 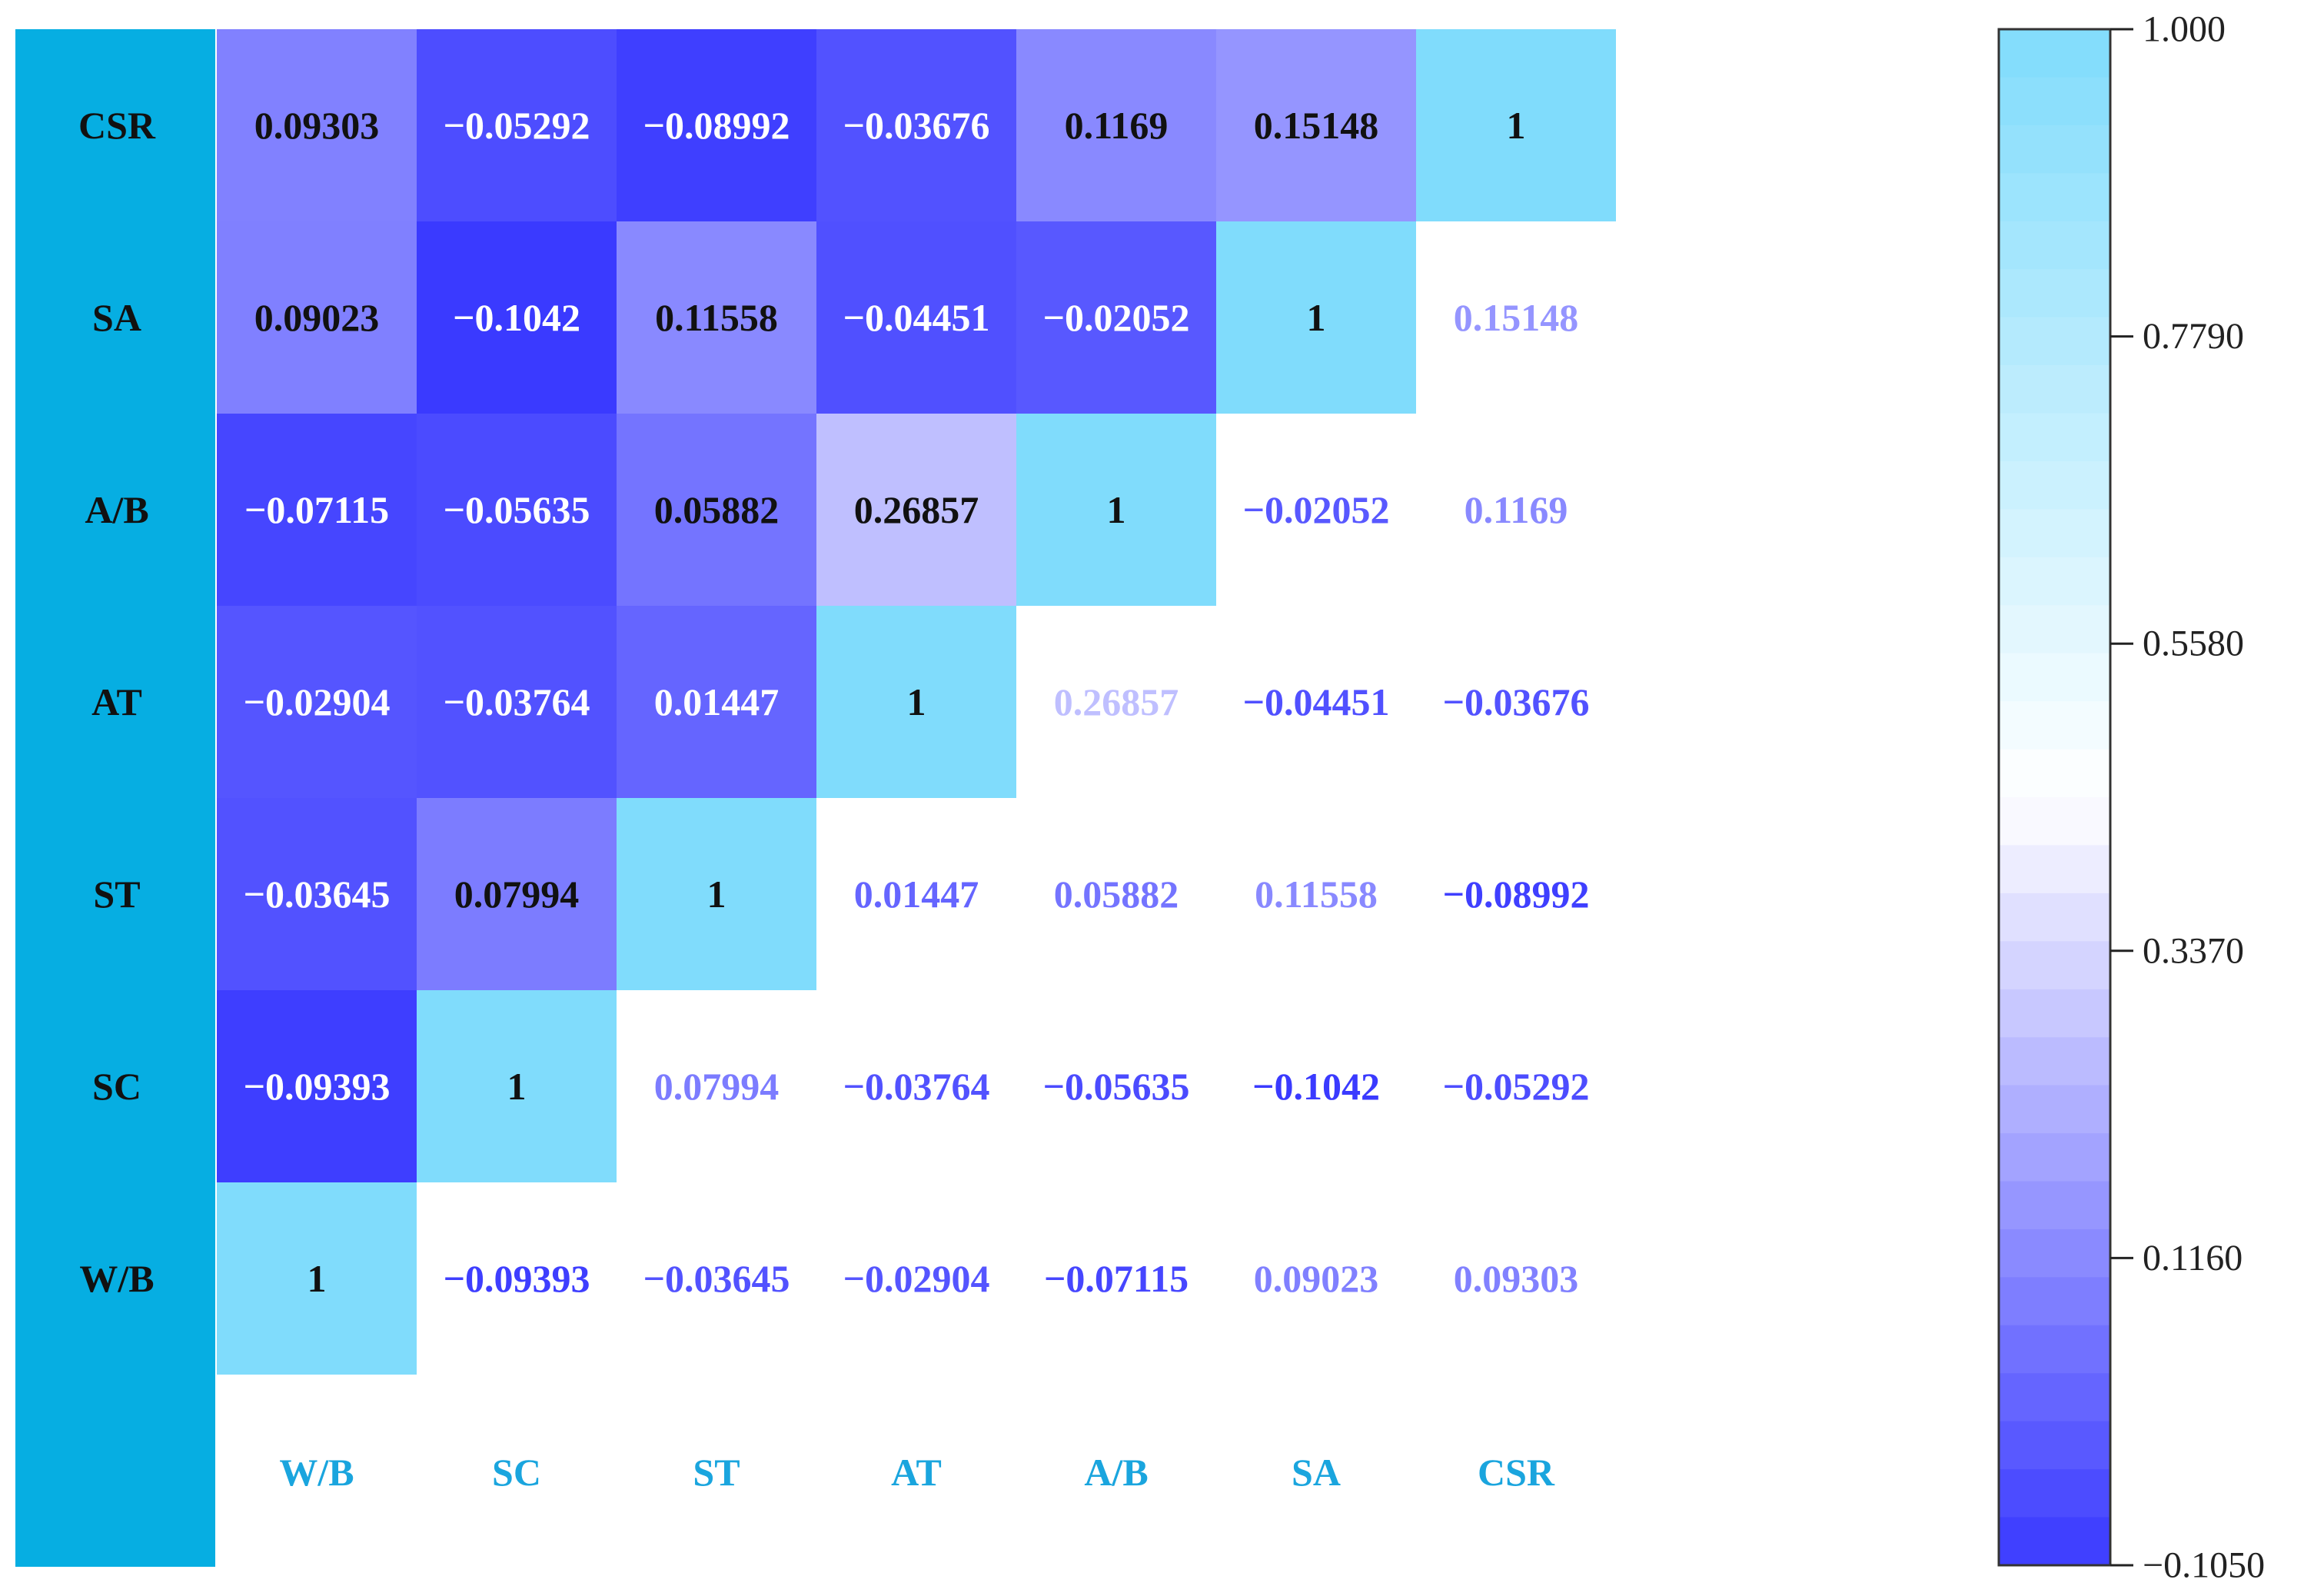 I want to click on column-label: ST, so click(x=716, y=1472).